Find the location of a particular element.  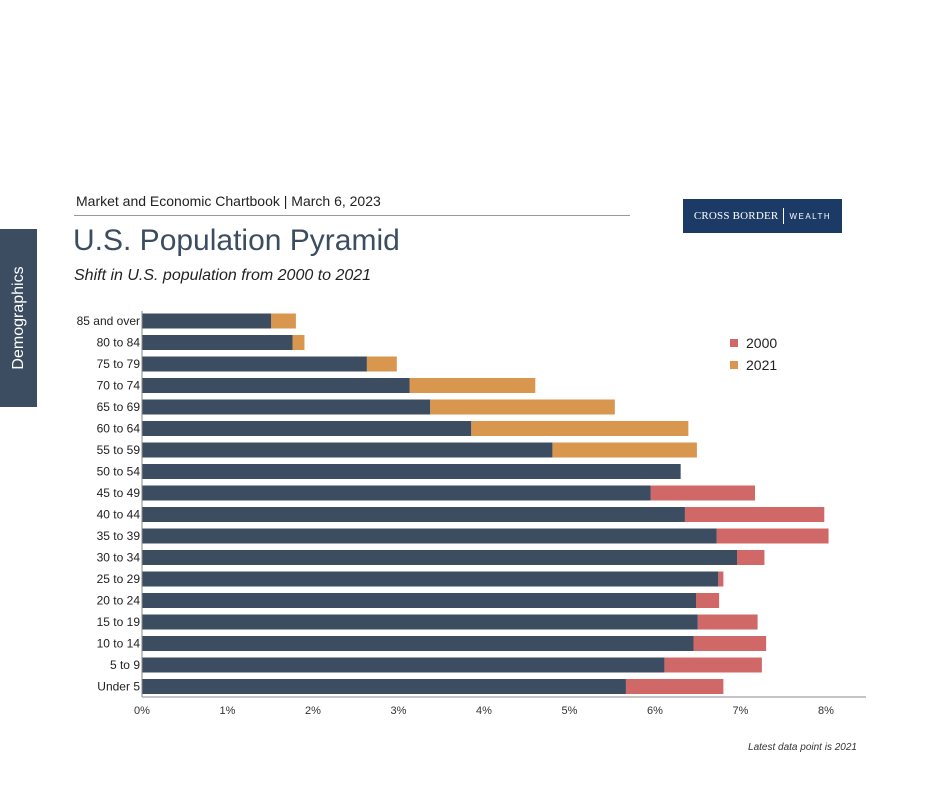

category-label: 50 to 54 is located at coordinates (119, 472).